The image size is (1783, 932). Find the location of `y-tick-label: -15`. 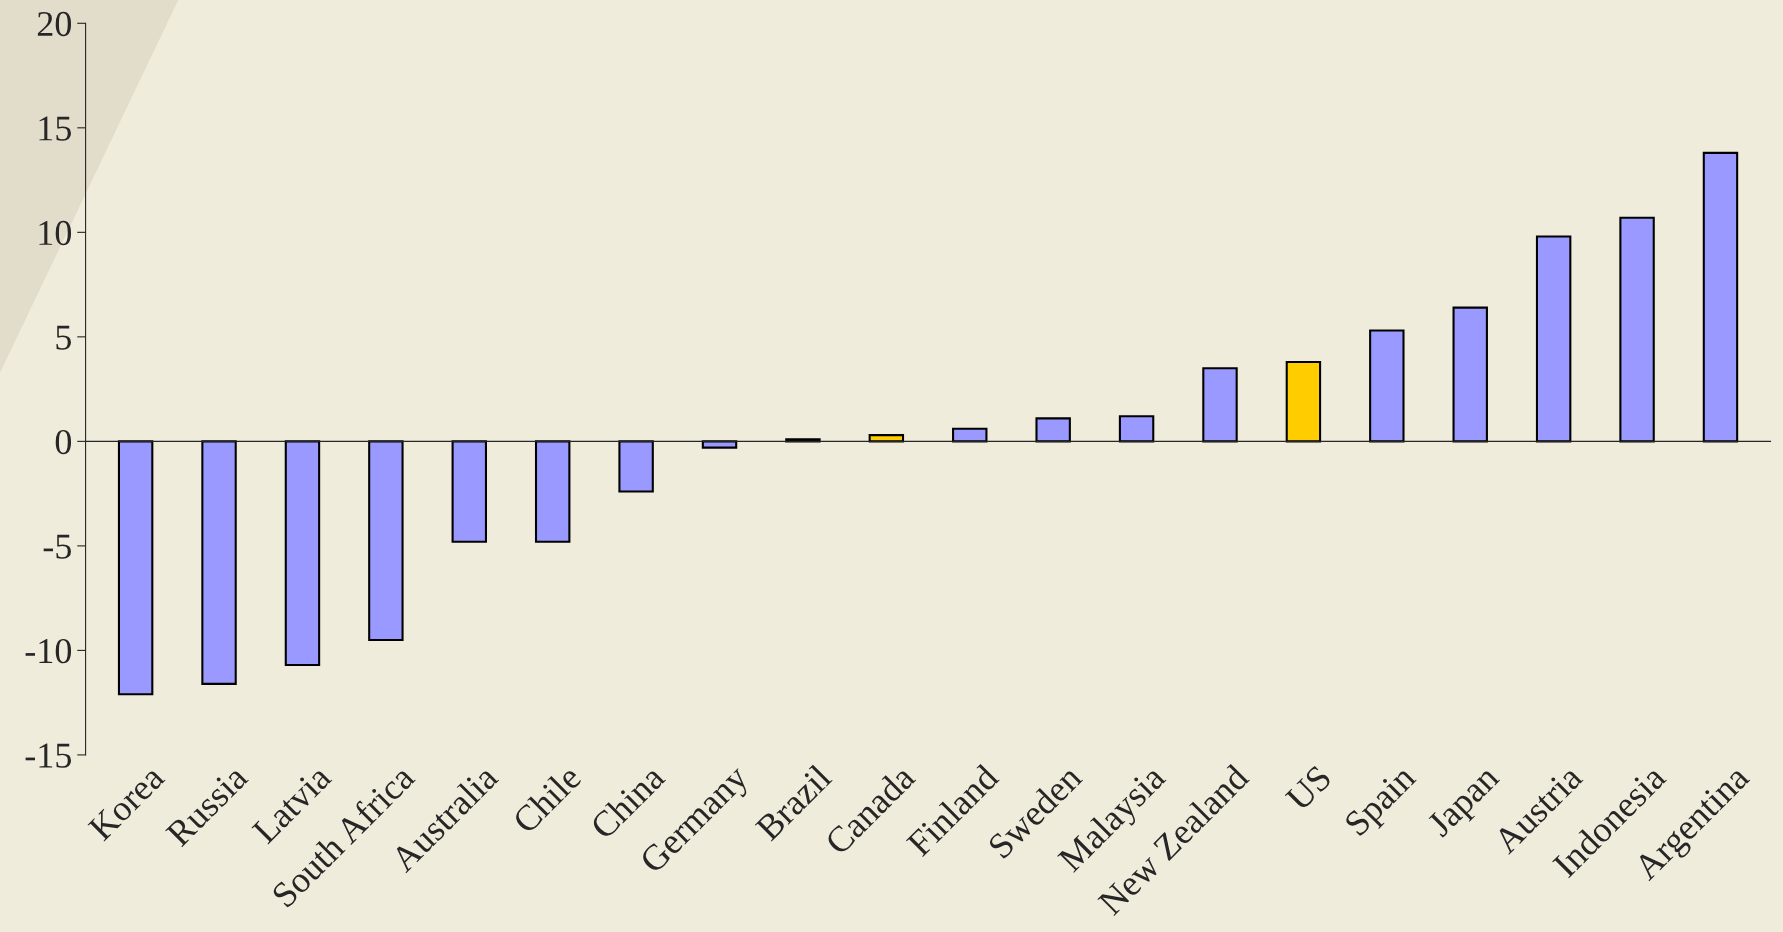

y-tick-label: -15 is located at coordinates (48, 755).